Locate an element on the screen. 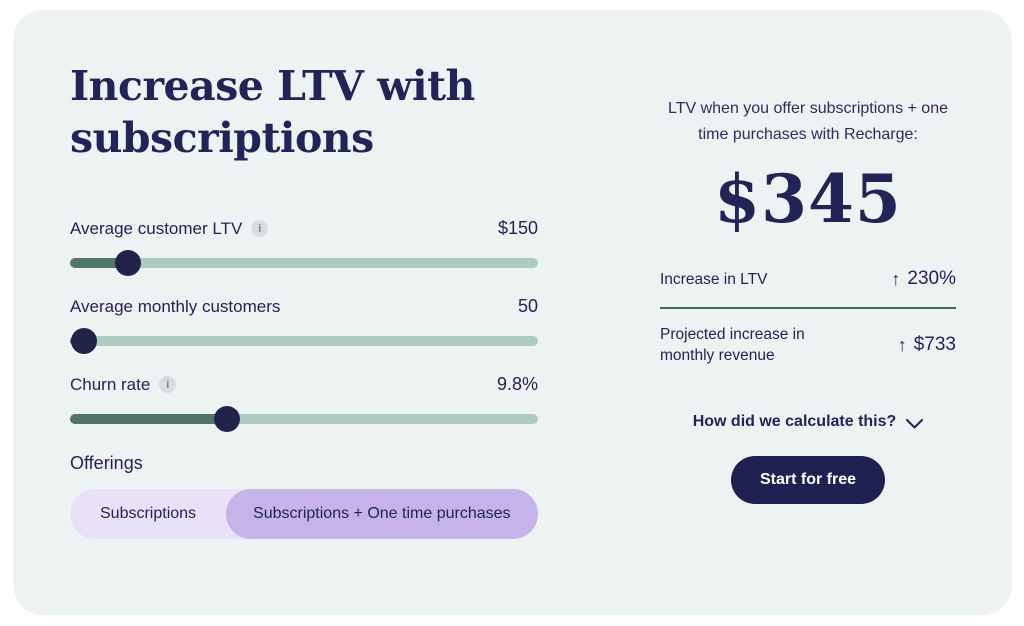 This screenshot has height=626, width=1024. start-for-free-button: Start for free is located at coordinates (808, 480).